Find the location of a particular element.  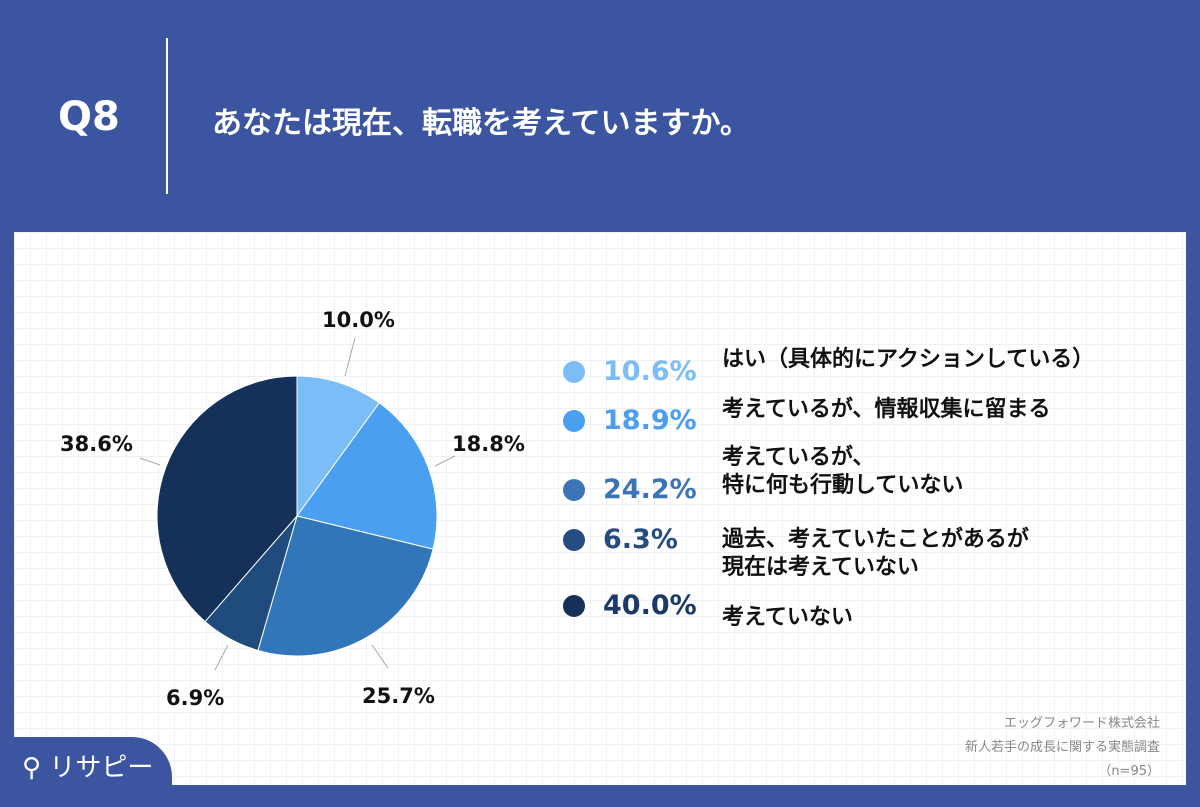

company-note: エッグフォワード株式会社 is located at coordinates (1081, 723).